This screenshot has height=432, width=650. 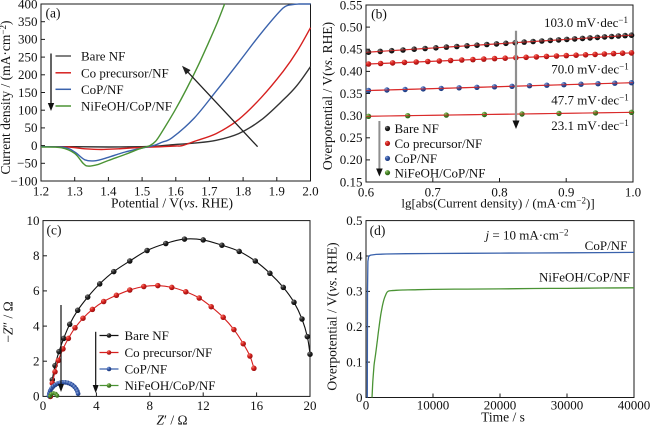 I want to click on svg-text: Z′ / Ω, so click(x=171, y=420).